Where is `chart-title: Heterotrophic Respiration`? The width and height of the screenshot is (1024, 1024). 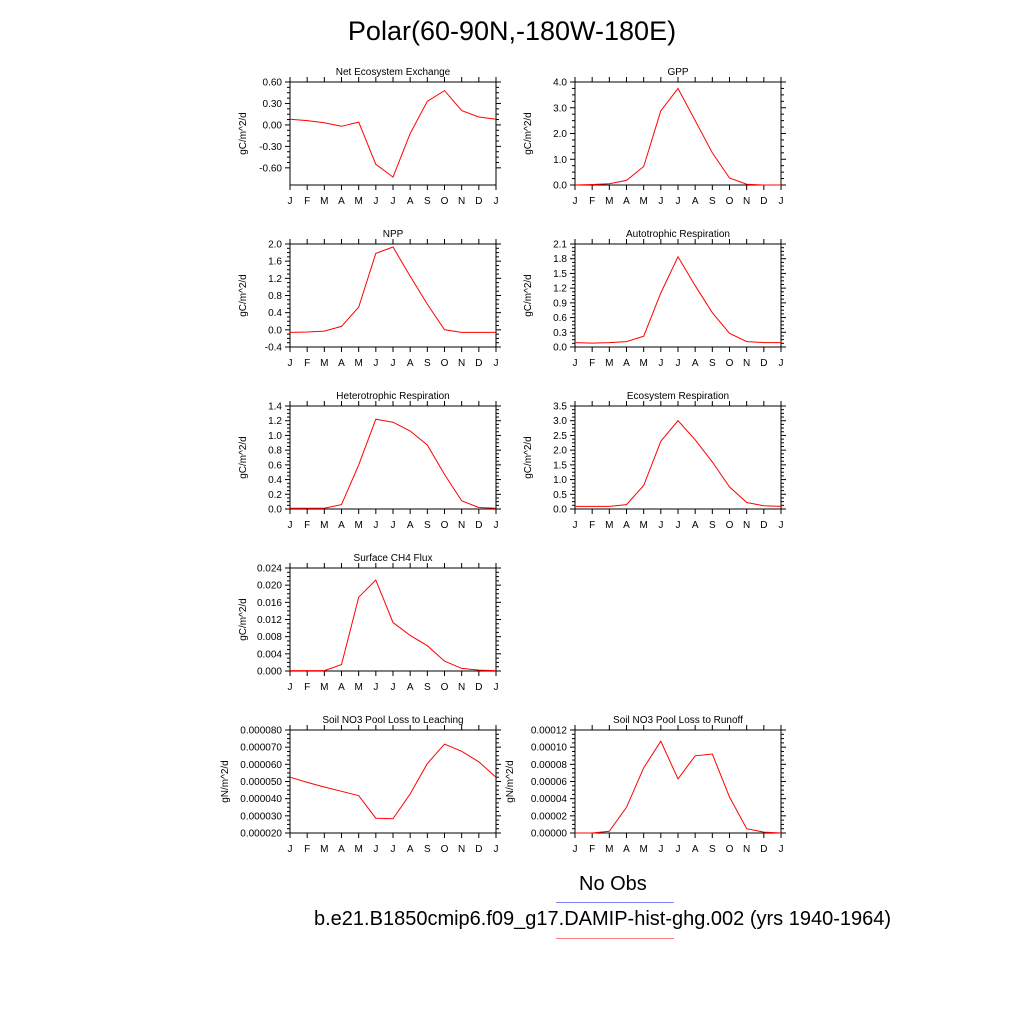
chart-title: Heterotrophic Respiration is located at coordinates (392, 396).